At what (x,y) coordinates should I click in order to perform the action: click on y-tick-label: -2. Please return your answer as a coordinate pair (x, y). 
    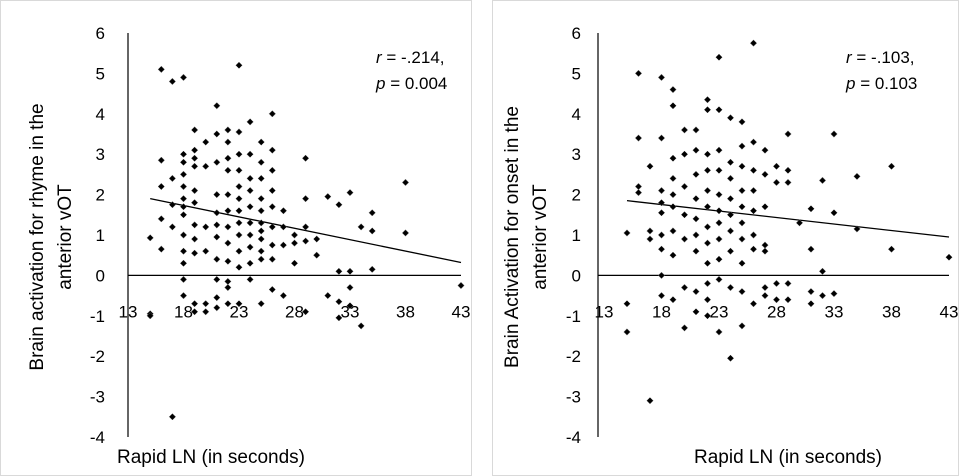
    Looking at the image, I should click on (573, 356).